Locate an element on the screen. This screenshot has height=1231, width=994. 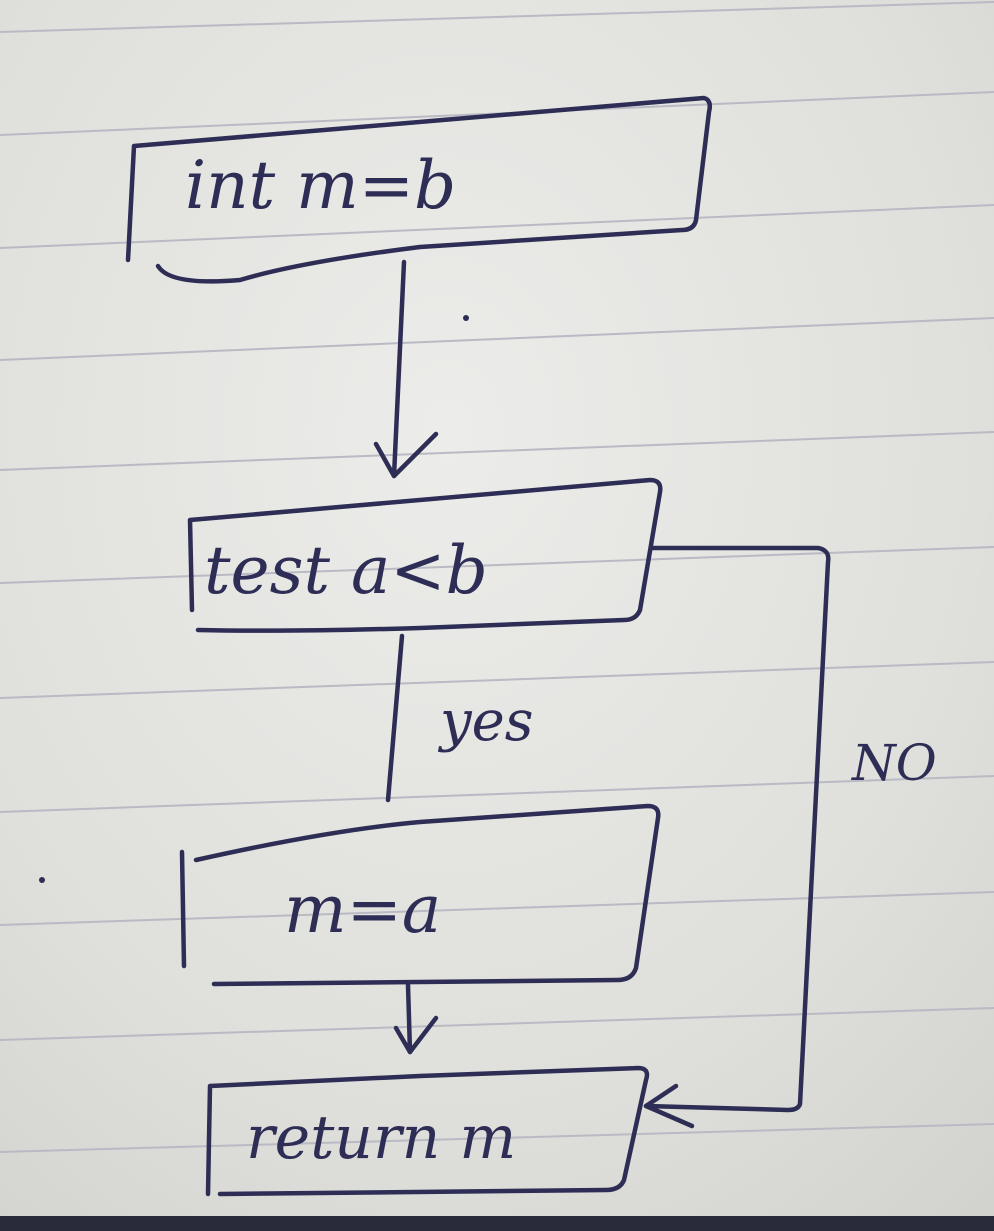
init-box is located at coordinates (419, 189).